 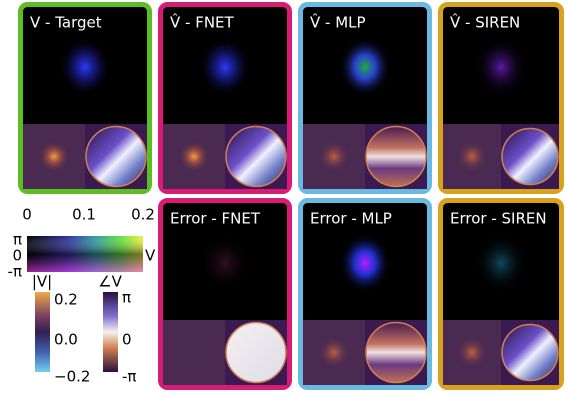 What do you see at coordinates (202, 22) in the screenshot?
I see `panel-title: V̂ - FNET` at bounding box center [202, 22].